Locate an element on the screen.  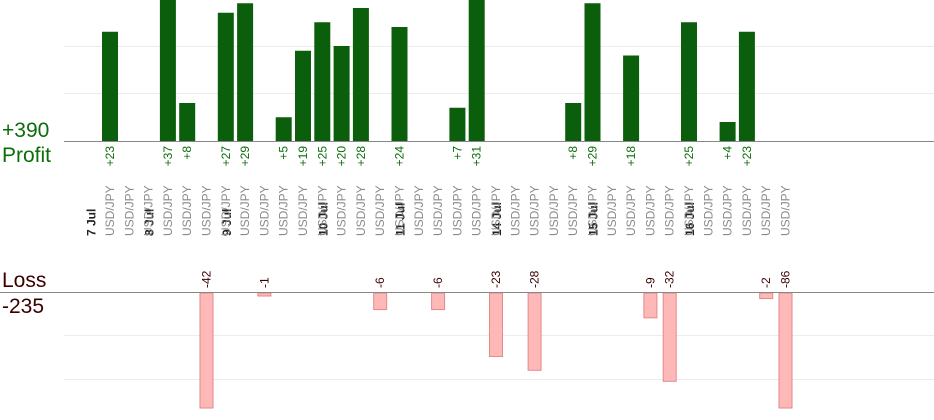
date-label: 15 Jul is located at coordinates (593, 219).